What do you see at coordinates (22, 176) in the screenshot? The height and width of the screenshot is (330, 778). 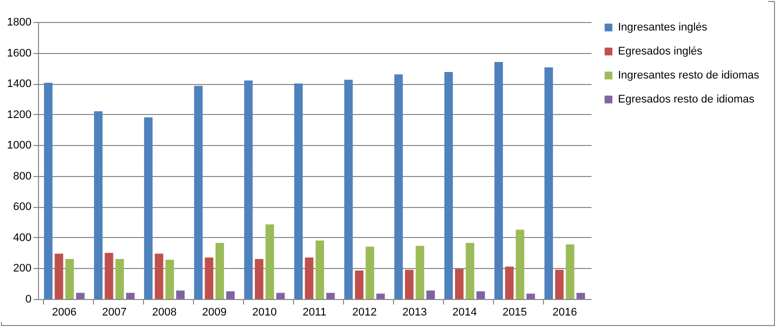 I see `y-tick-label: 800` at bounding box center [22, 176].